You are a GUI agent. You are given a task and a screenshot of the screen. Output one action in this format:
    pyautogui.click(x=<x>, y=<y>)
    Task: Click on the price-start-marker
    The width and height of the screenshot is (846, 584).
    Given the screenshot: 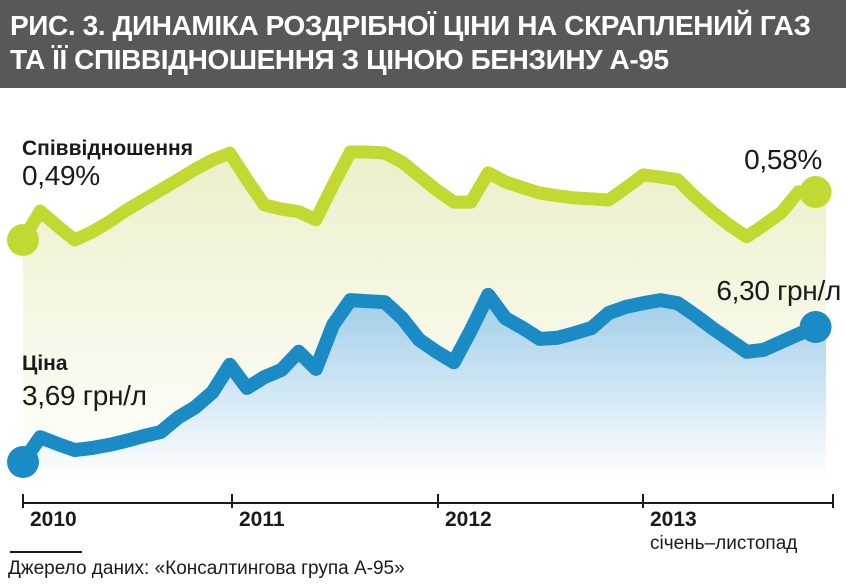 What is the action you would take?
    pyautogui.click(x=23, y=462)
    